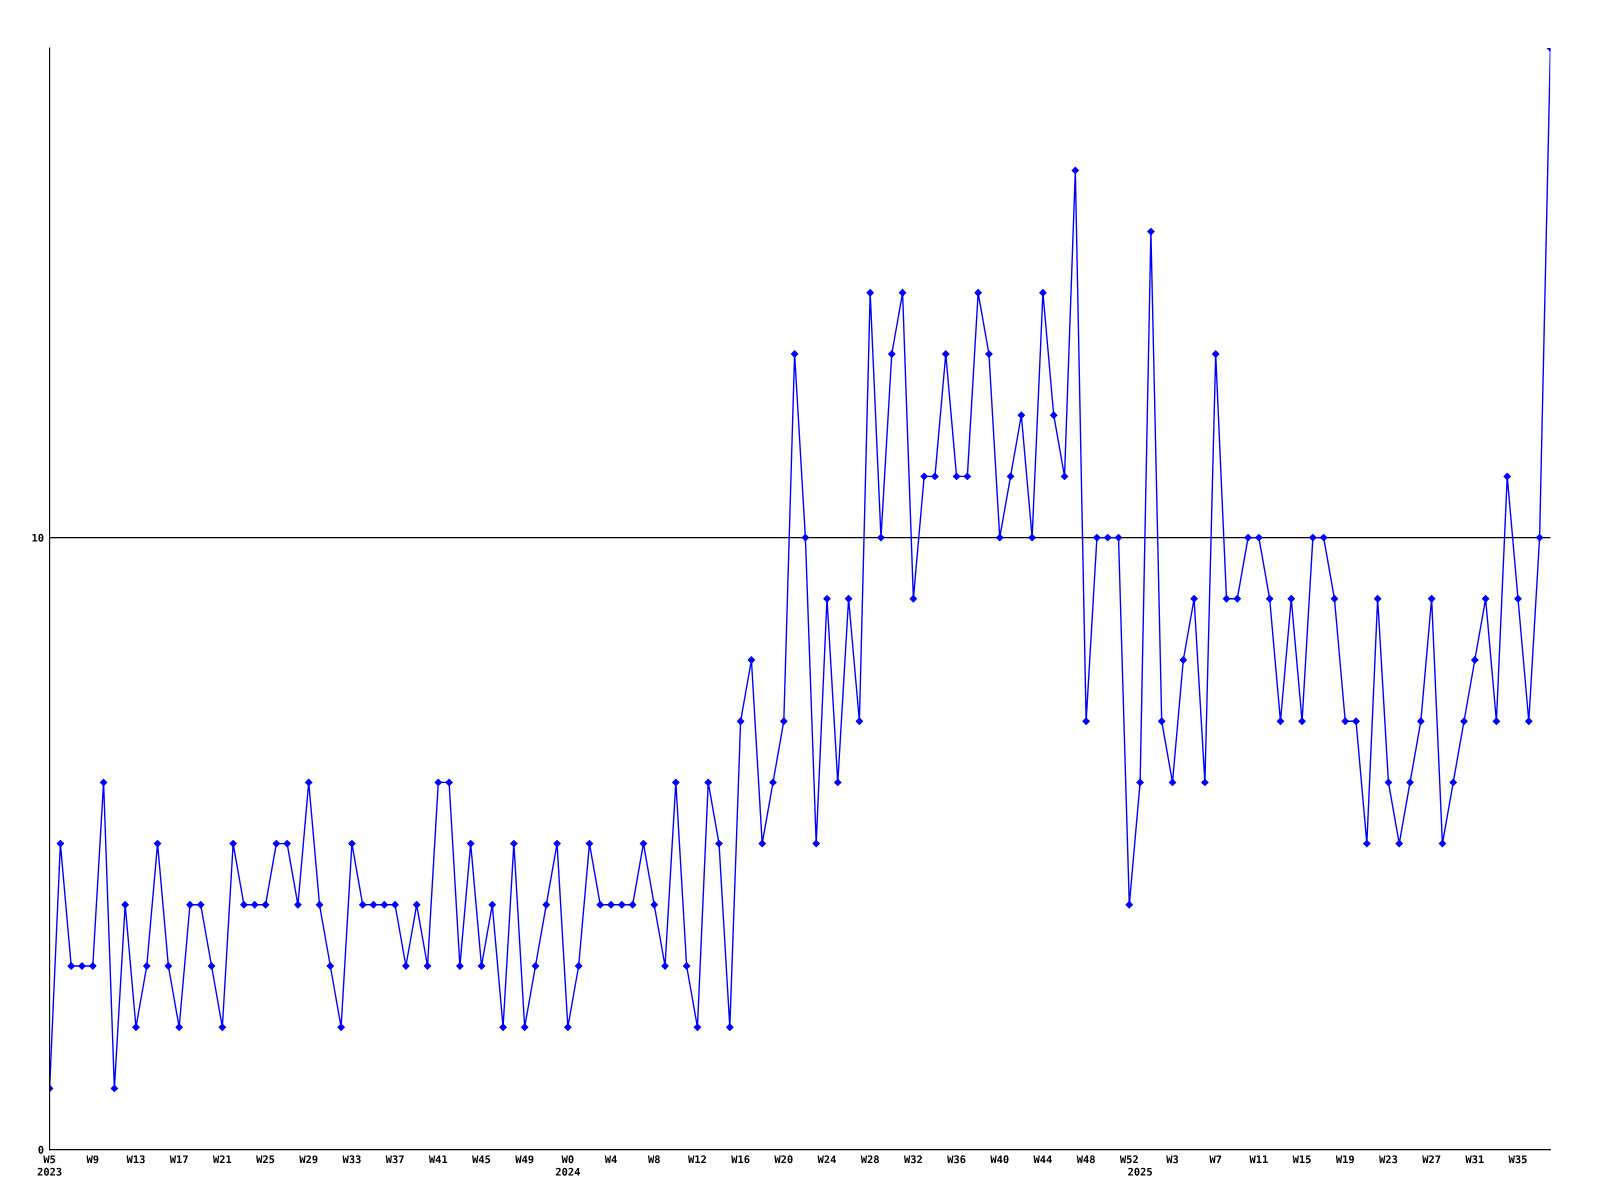  Describe the element at coordinates (1474, 1159) in the screenshot. I see `x-tick-label: W31` at that location.